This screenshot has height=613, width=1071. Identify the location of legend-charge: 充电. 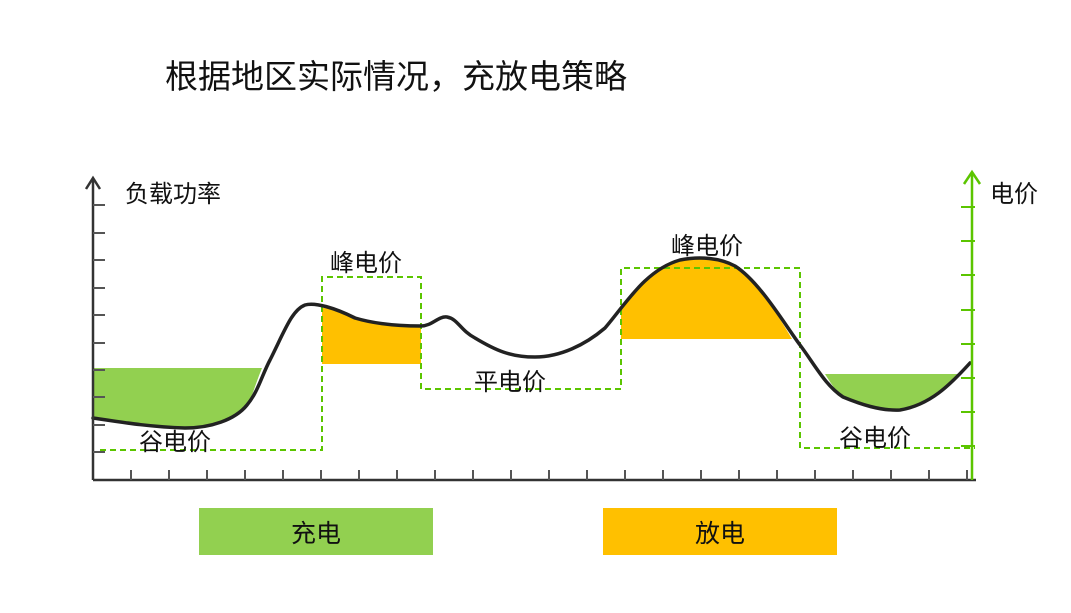
(316, 531).